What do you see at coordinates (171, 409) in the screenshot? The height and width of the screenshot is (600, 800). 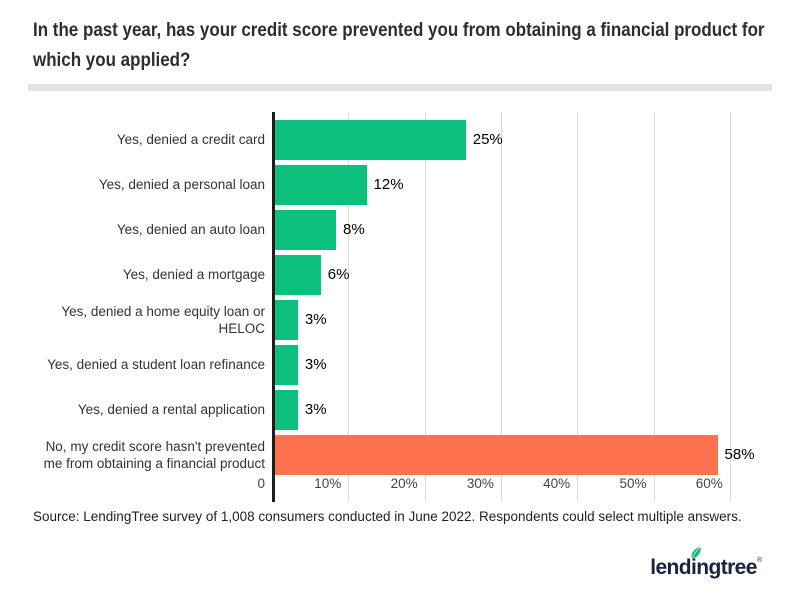 I see `category-label: Yes, denied a rental application` at bounding box center [171, 409].